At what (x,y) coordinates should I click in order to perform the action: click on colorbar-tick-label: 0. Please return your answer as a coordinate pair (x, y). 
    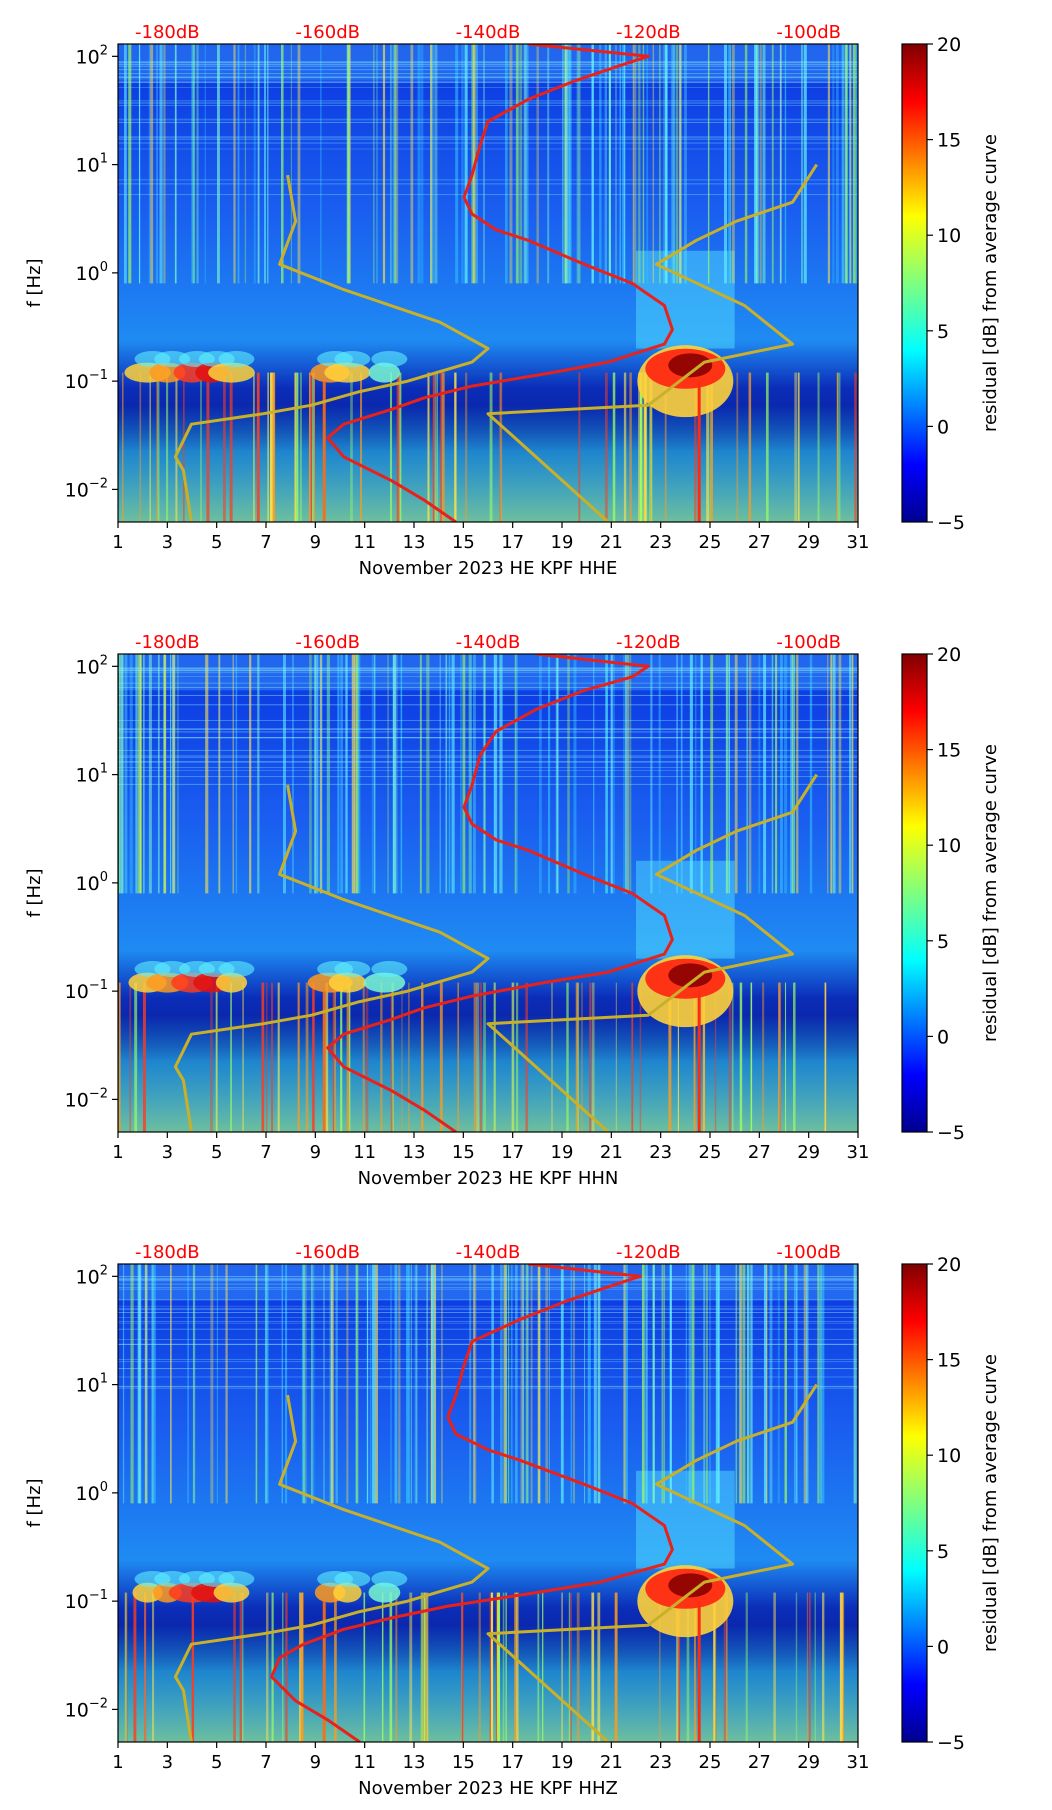
    Looking at the image, I should click on (943, 1647).